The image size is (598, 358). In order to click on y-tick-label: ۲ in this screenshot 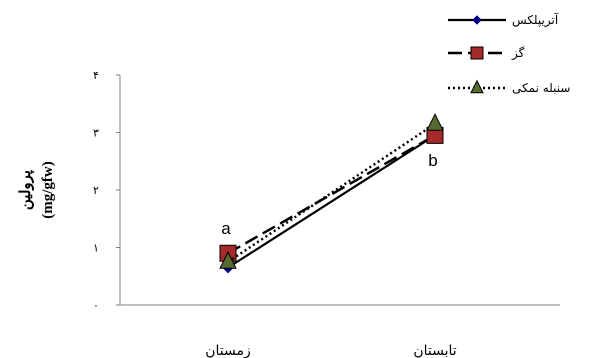, I will do `click(96, 190)`.